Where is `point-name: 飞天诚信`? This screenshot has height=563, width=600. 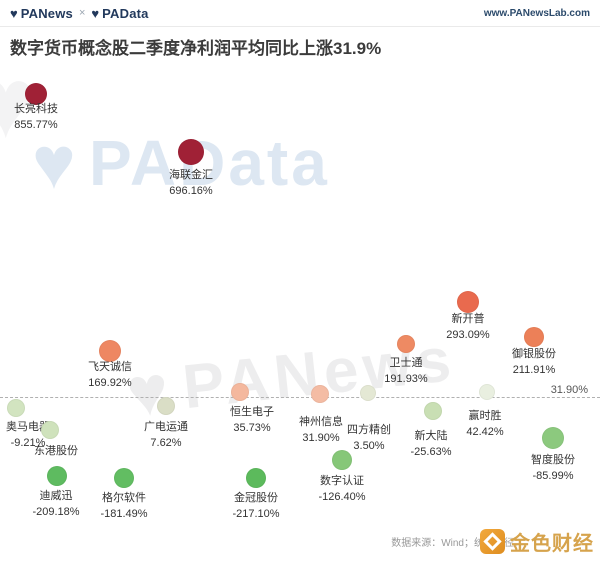
point-name: 飞天诚信 is located at coordinates (110, 367).